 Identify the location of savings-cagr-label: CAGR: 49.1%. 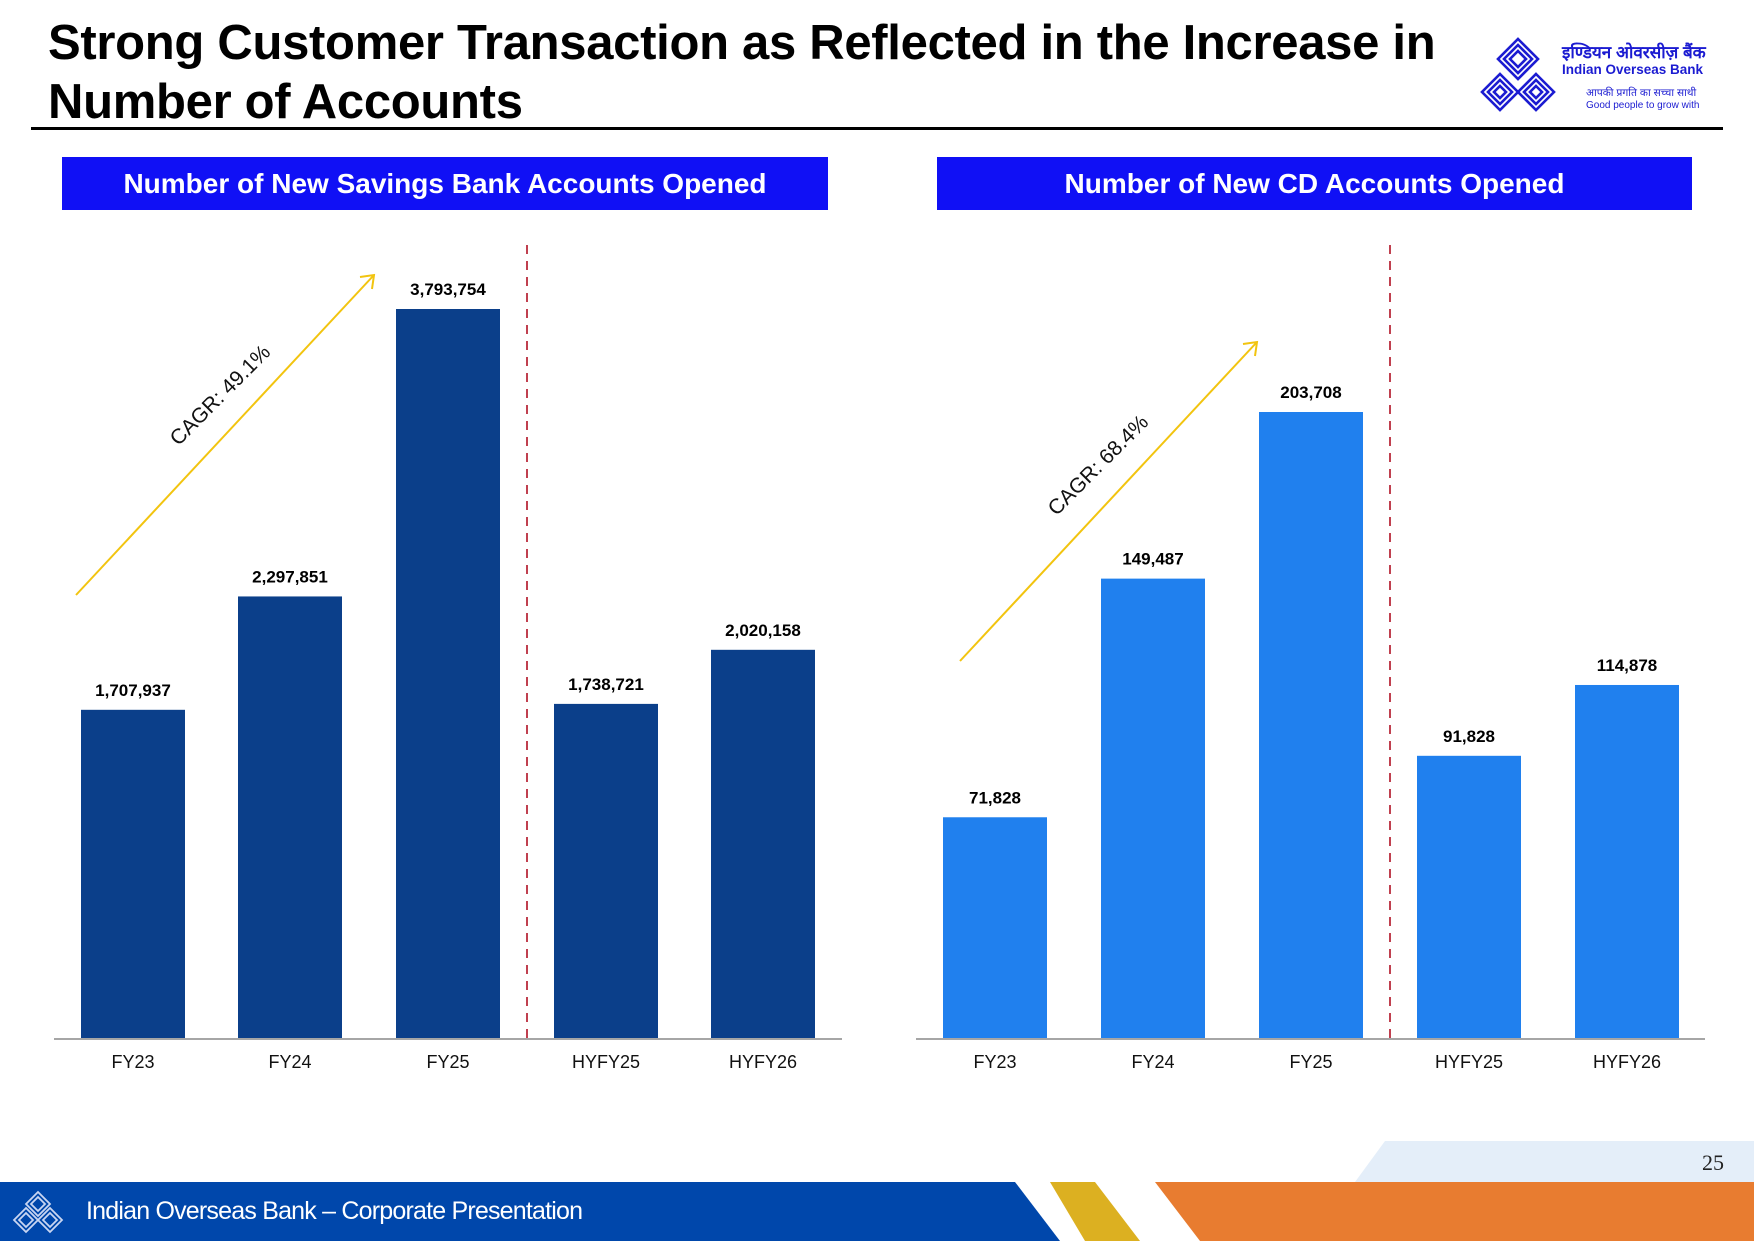
(221, 396).